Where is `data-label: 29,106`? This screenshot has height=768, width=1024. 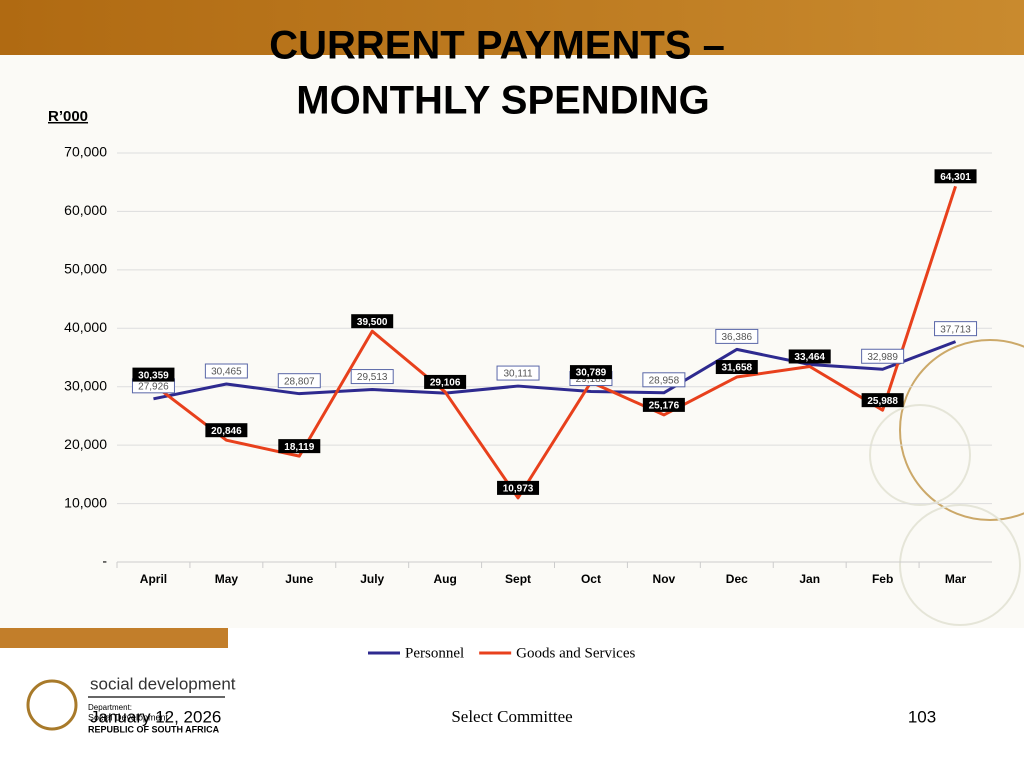
data-label: 29,106 is located at coordinates (445, 383).